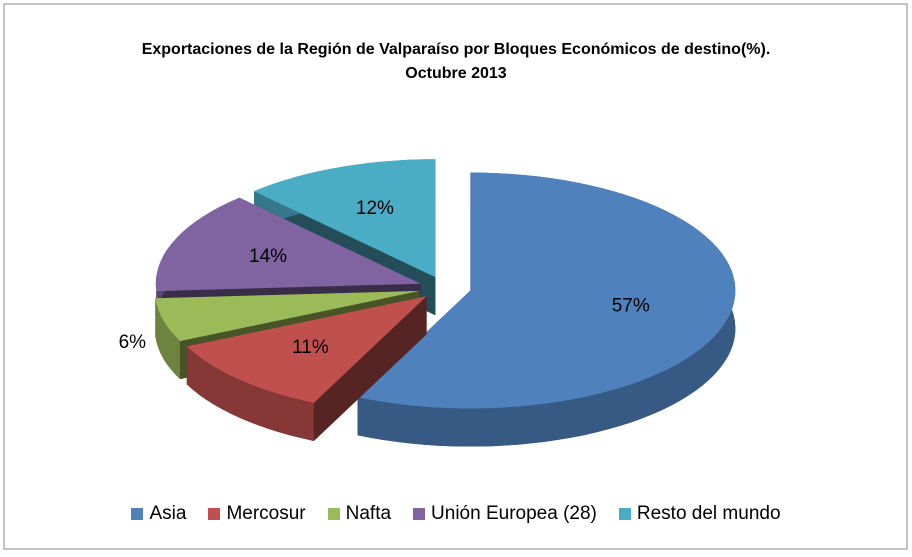 The width and height of the screenshot is (912, 557). Describe the element at coordinates (375, 208) in the screenshot. I see `data-label: 12%` at that location.